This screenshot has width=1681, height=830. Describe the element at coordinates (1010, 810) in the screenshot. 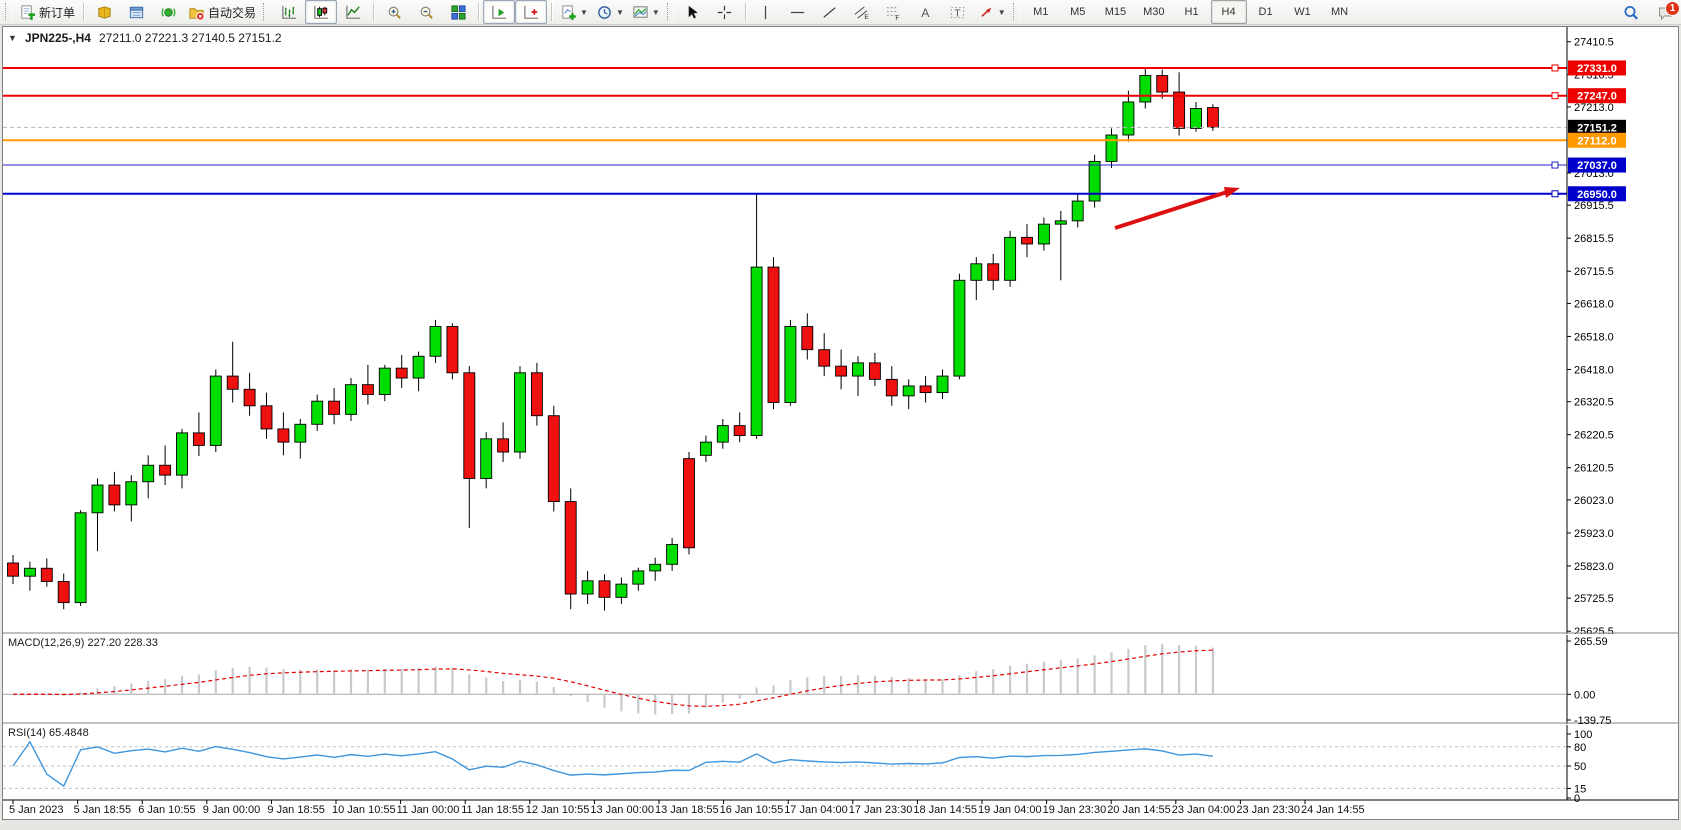

I see `date-label: 19 Jan 04:00` at that location.